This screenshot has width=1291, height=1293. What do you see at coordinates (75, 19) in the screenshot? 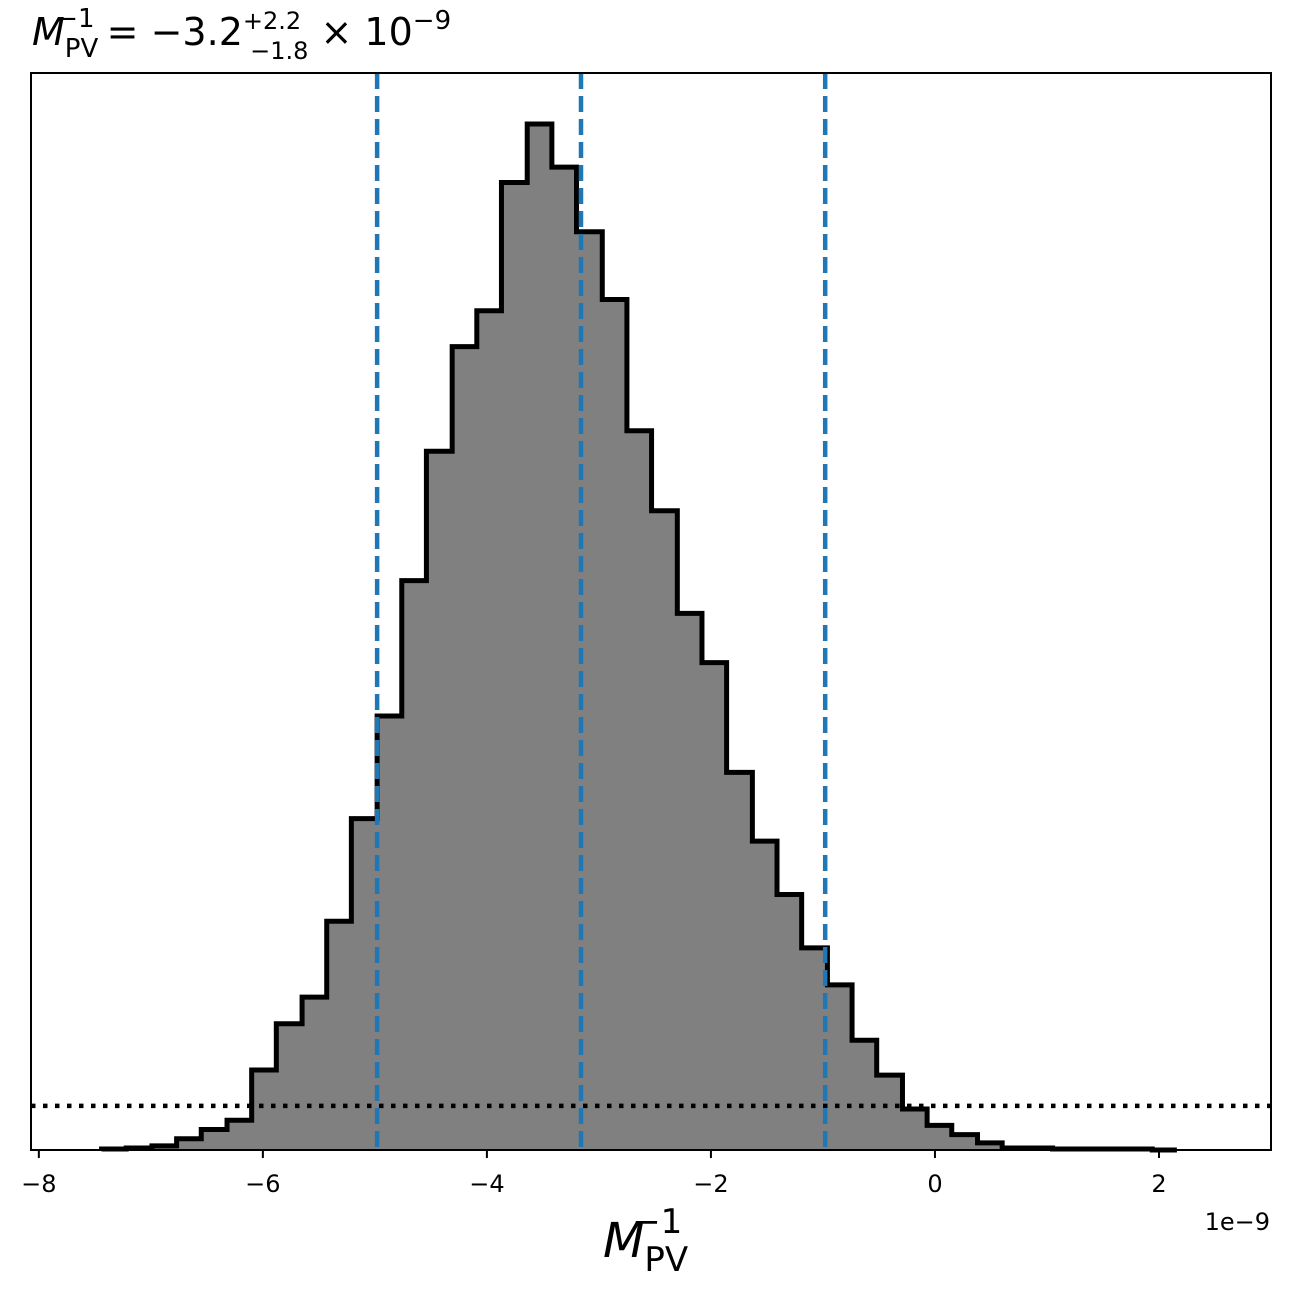
I see `title-superscript: −1` at bounding box center [75, 19].